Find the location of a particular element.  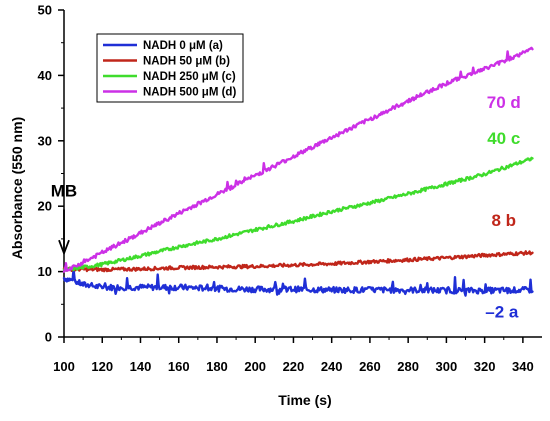

annotation-label: –2 a is located at coordinates (502, 311).